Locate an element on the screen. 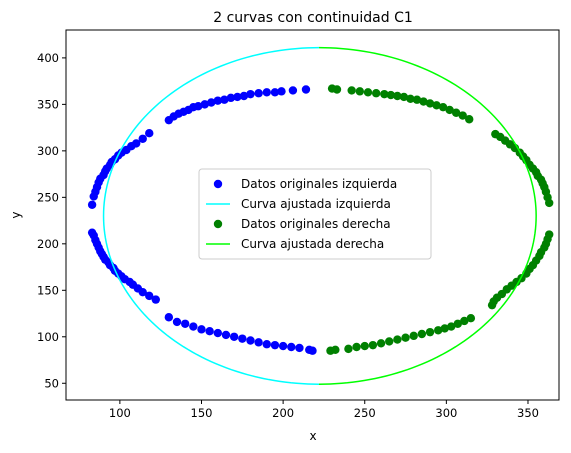 Image resolution: width=571 pixels, height=453 pixels. y-axis: 50 100 150 200 250 300 350 400 is located at coordinates (51, 220).